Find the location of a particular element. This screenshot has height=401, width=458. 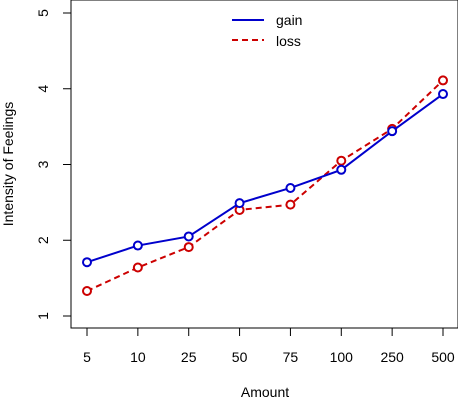

y-tick-label-4: 4 is located at coordinates (43, 89).